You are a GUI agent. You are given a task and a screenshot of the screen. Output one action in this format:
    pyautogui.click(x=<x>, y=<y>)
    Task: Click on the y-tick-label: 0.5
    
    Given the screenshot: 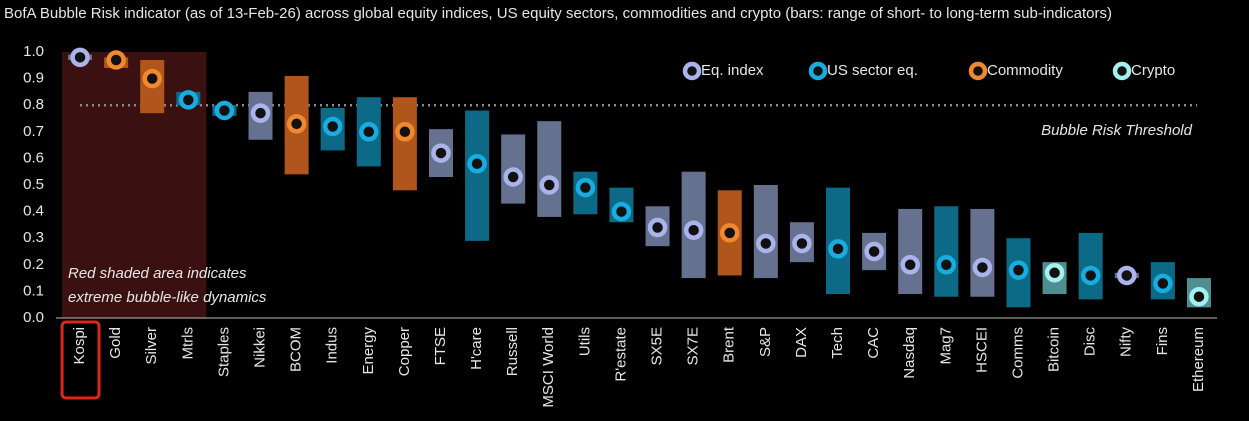 What is the action you would take?
    pyautogui.click(x=33, y=184)
    